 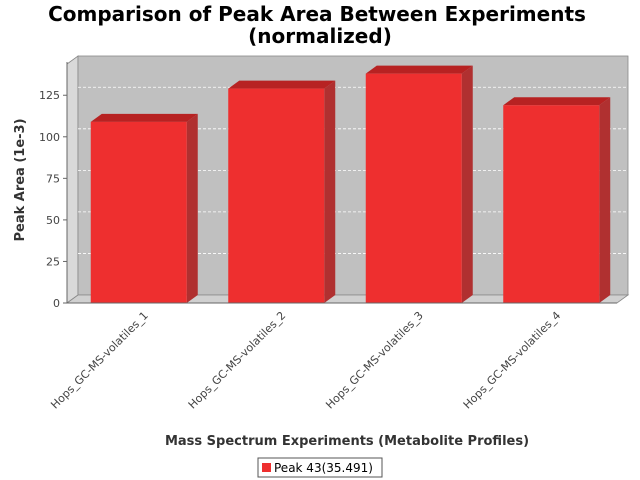 I want to click on y-tick-label: 100, so click(x=49, y=137).